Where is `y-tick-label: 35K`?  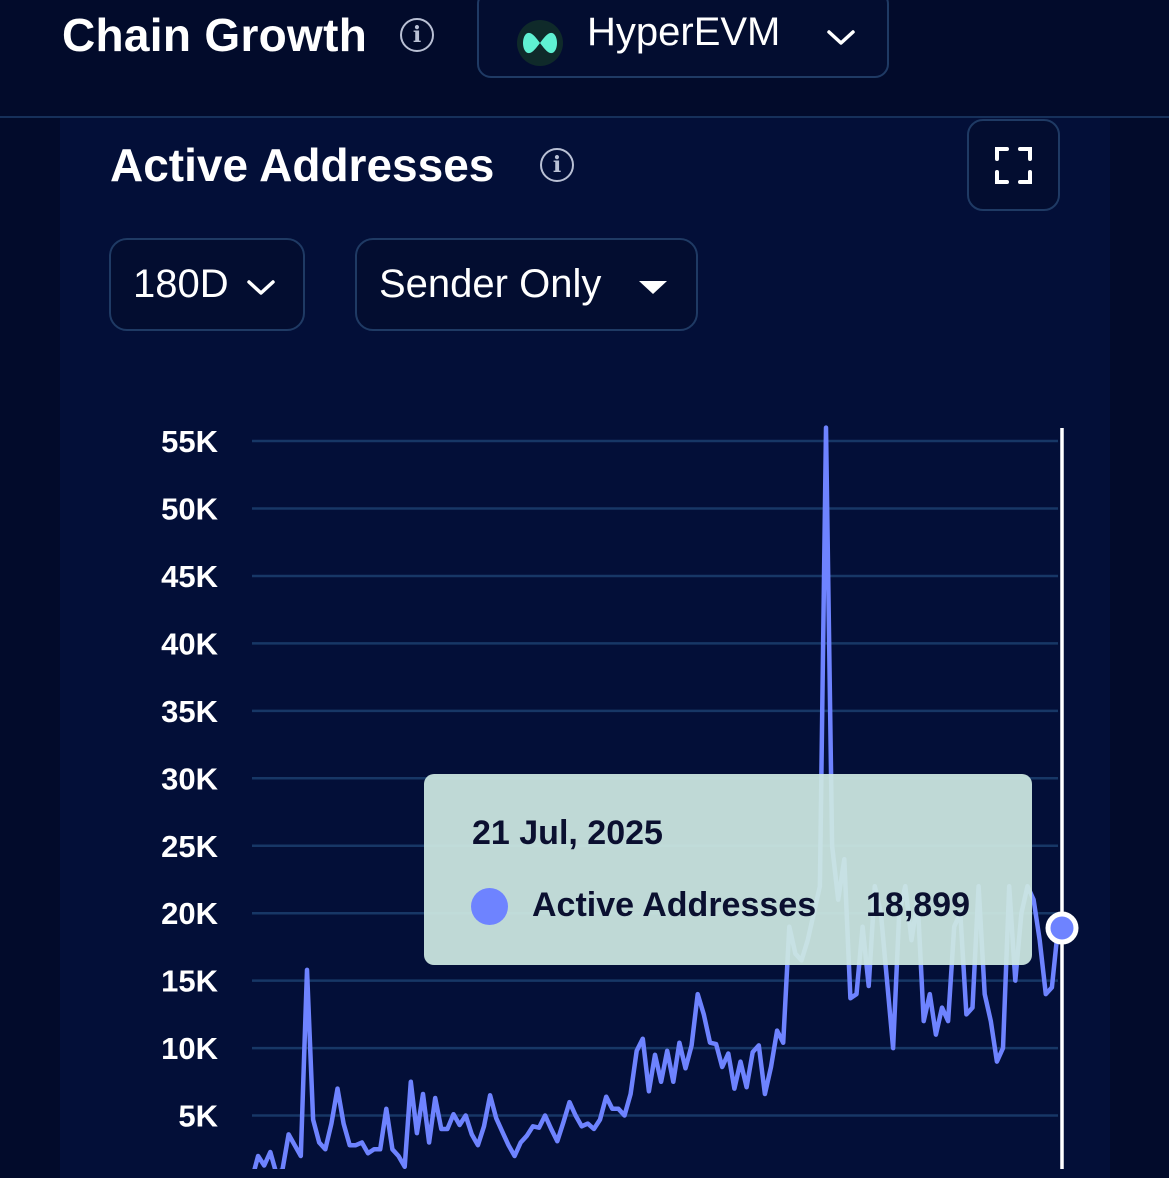 y-tick-label: 35K is located at coordinates (189, 711).